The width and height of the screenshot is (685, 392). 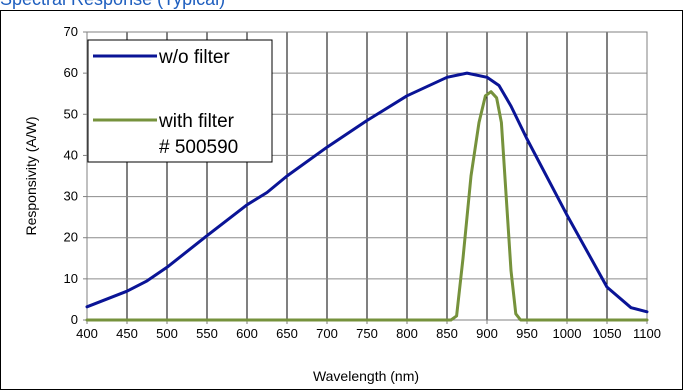 I want to click on y-tick-label: 0, so click(x=74, y=319).